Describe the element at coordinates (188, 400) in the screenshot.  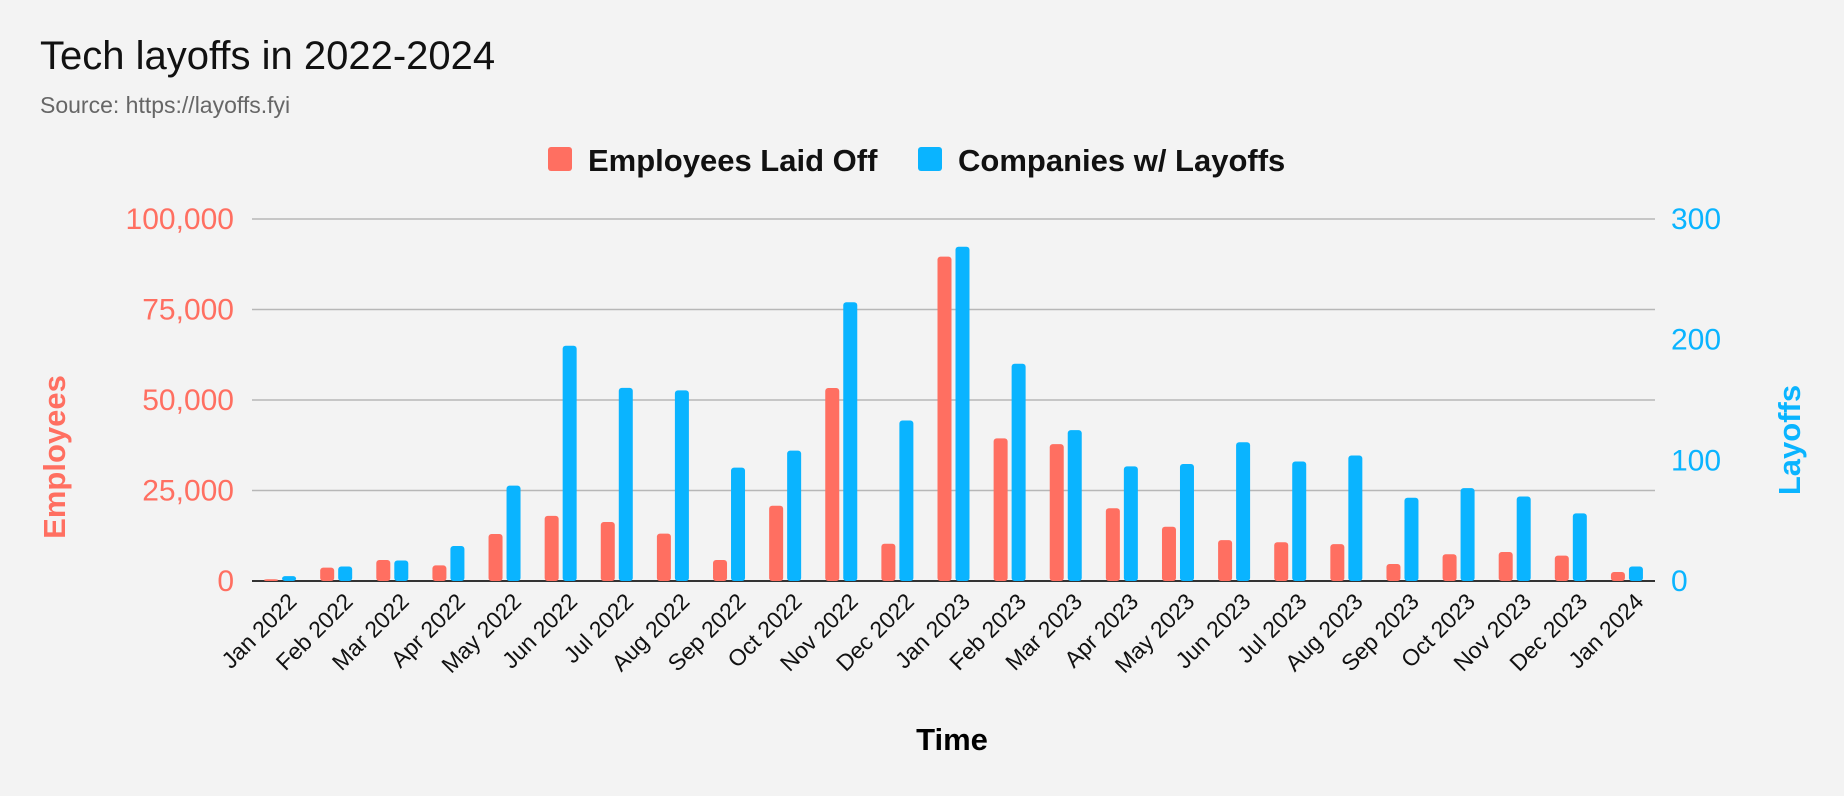
I see `y-tick-left: 50,000` at that location.